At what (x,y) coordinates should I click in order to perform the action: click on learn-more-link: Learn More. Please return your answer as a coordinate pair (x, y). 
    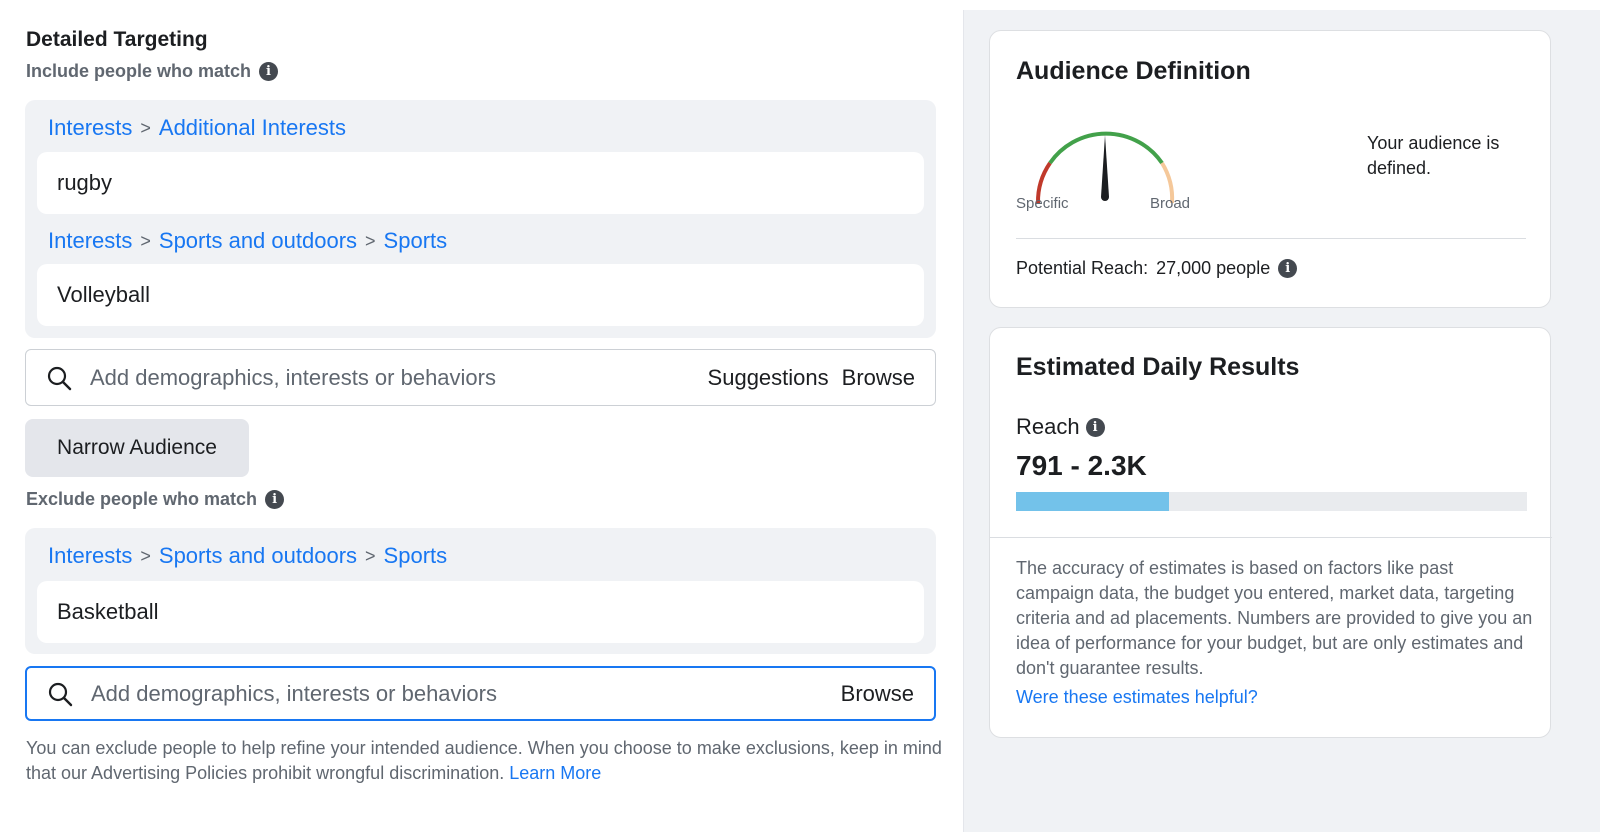
    Looking at the image, I should click on (555, 773).